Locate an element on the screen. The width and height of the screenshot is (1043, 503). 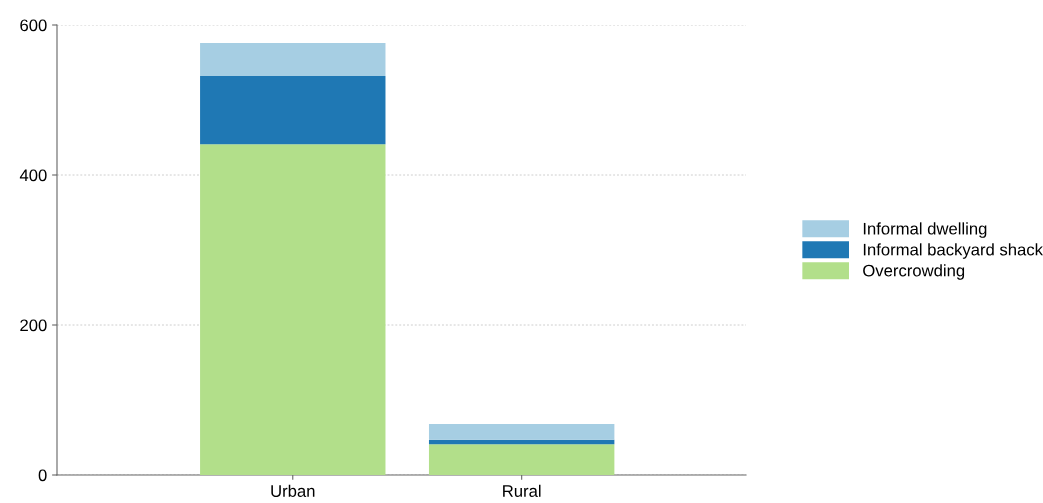
y-tick-label: 400 is located at coordinates (33, 175).